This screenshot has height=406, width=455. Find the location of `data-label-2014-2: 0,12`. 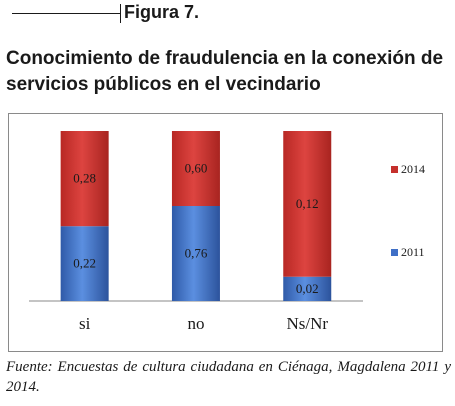

data-label-2014-2: 0,12 is located at coordinates (307, 203).